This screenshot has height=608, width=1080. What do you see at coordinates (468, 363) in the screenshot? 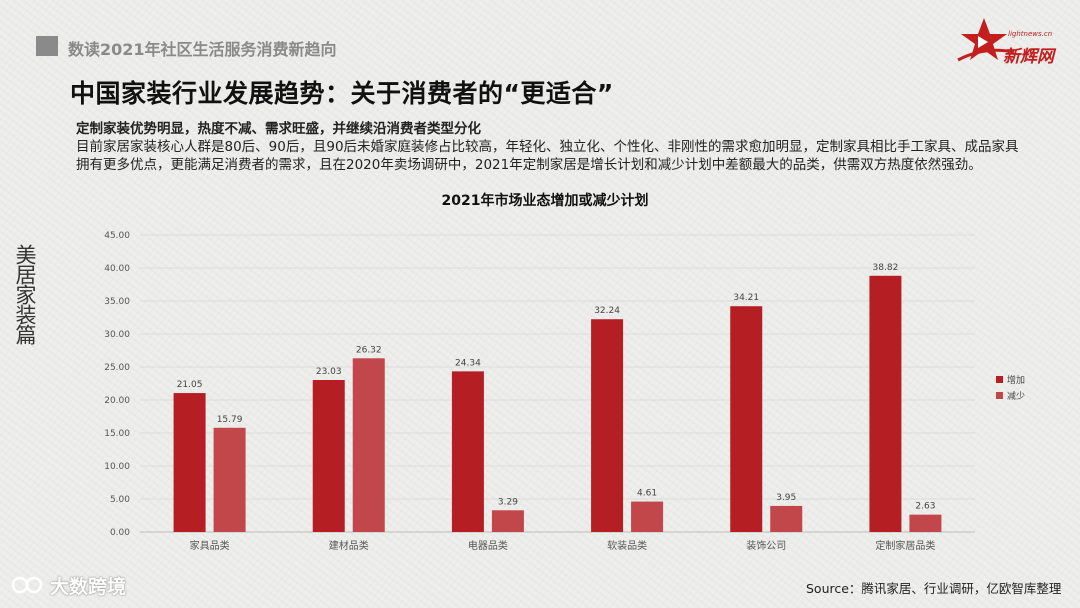
I see `data-label: 24.34` at bounding box center [468, 363].